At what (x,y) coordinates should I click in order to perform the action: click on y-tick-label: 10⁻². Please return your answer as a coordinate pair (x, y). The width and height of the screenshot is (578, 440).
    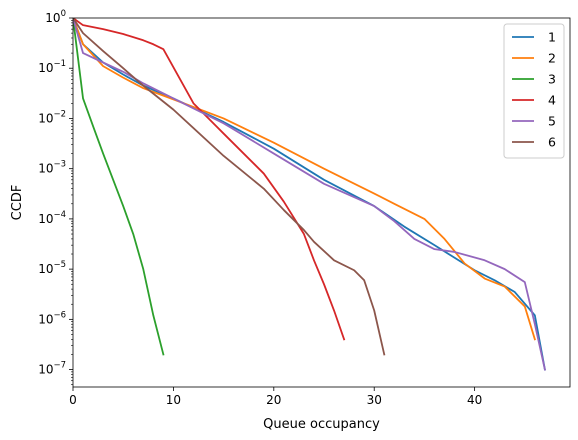
    Looking at the image, I should click on (52, 117).